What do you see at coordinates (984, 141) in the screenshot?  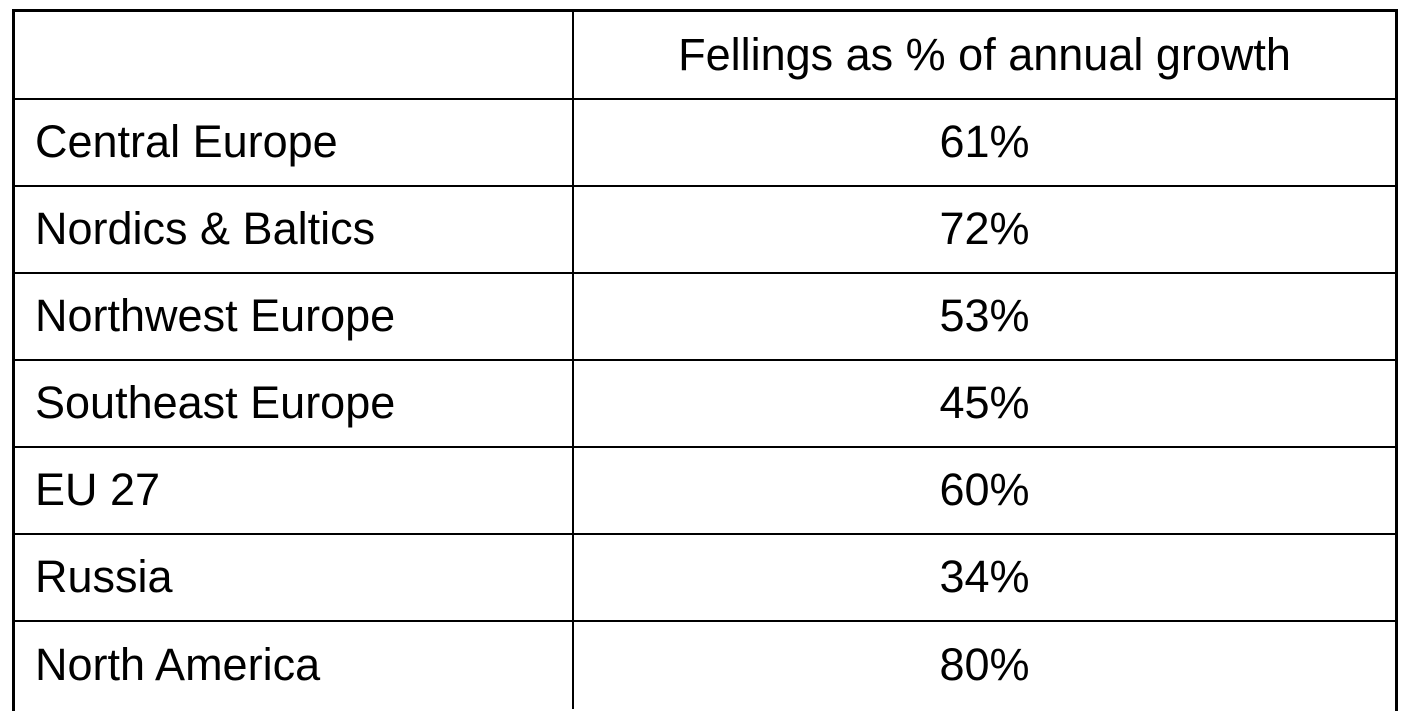 I see `value-cell: 61%` at bounding box center [984, 141].